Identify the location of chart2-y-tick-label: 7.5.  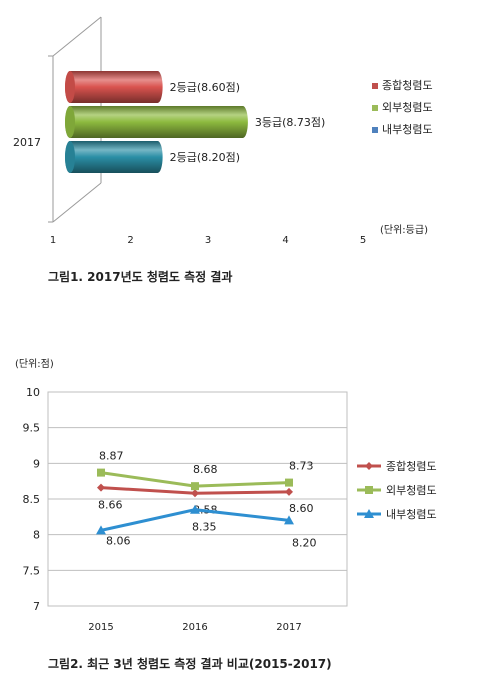
(32, 570).